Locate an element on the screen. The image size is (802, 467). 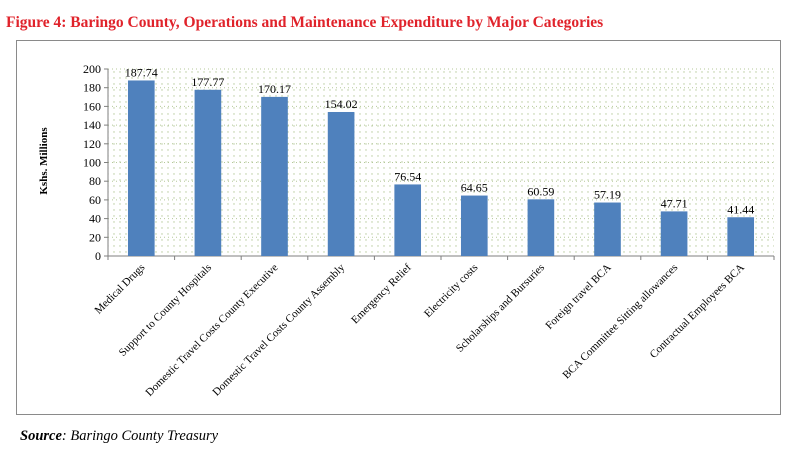
y-tick-label: 80 is located at coordinates (95, 181).